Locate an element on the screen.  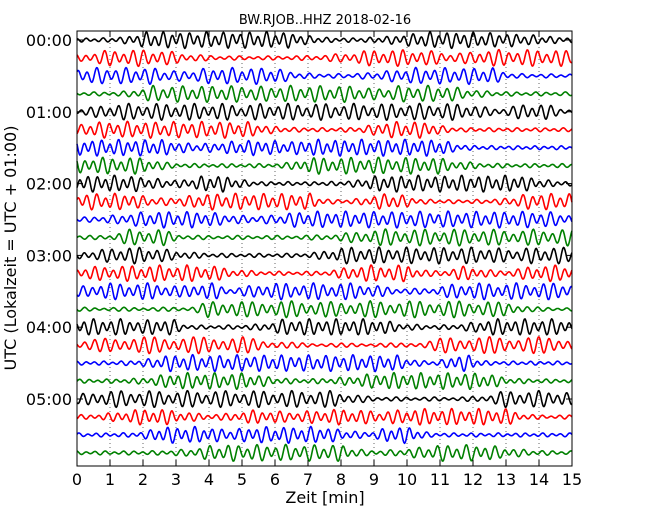
x-axis-label: Zeit [min] is located at coordinates (324, 497).